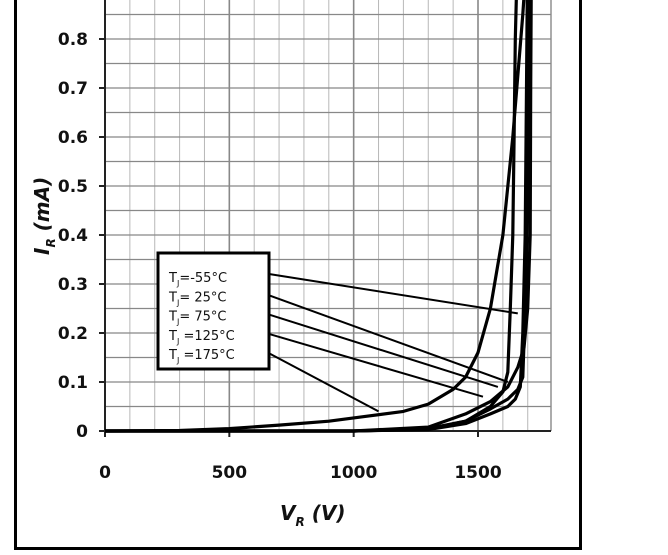 Image resolution: width=668 pixels, height=555 pixels. I want to click on legend-pointers, so click(393, 343).